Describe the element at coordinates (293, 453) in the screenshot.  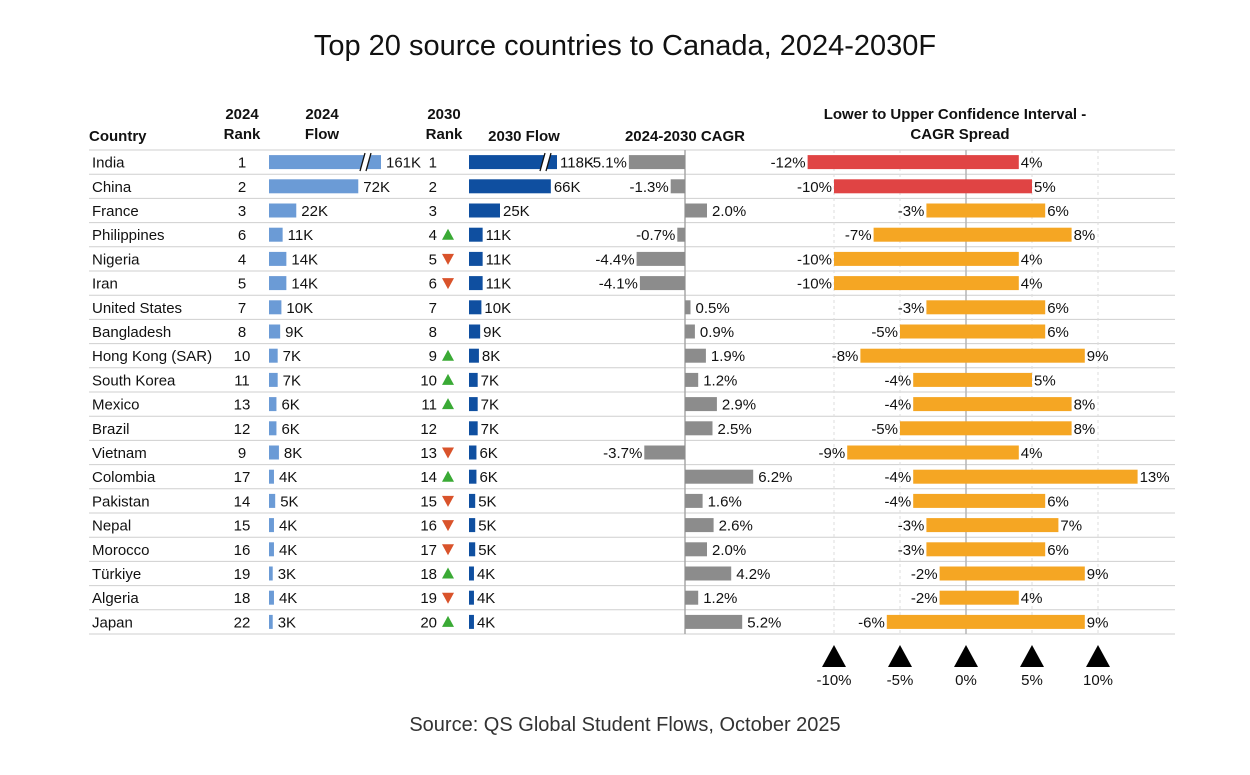
I see `flow2024-label: 8K` at that location.